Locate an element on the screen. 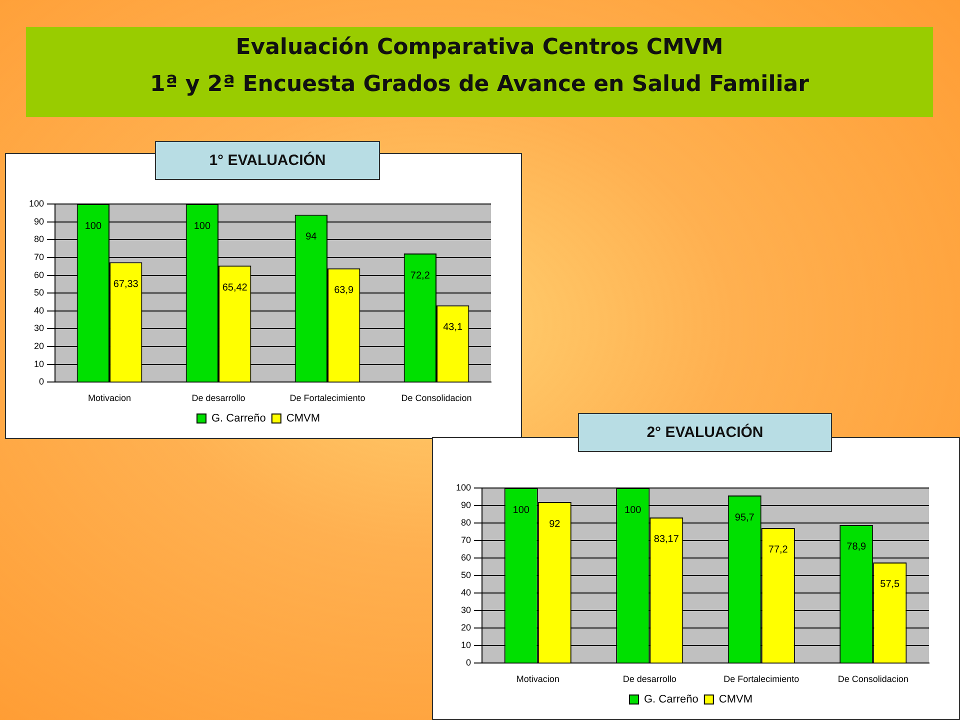  data-label: 57,5 is located at coordinates (890, 584).